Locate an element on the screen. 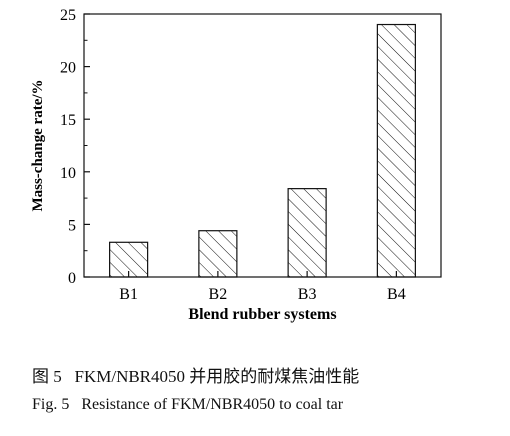 The width and height of the screenshot is (510, 436). y-tick-label: 25 is located at coordinates (68, 15).